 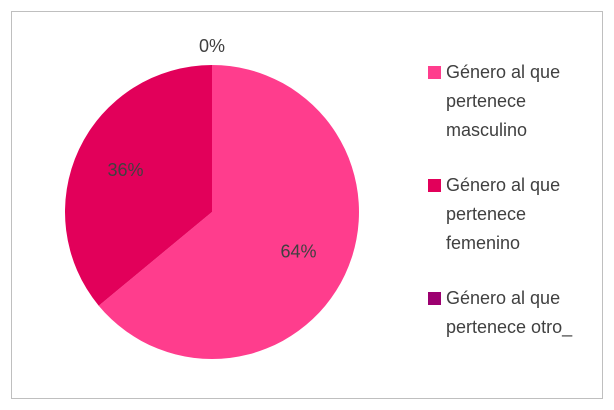 I want to click on legend-item: Género al que pertenece femenino, so click(x=508, y=227).